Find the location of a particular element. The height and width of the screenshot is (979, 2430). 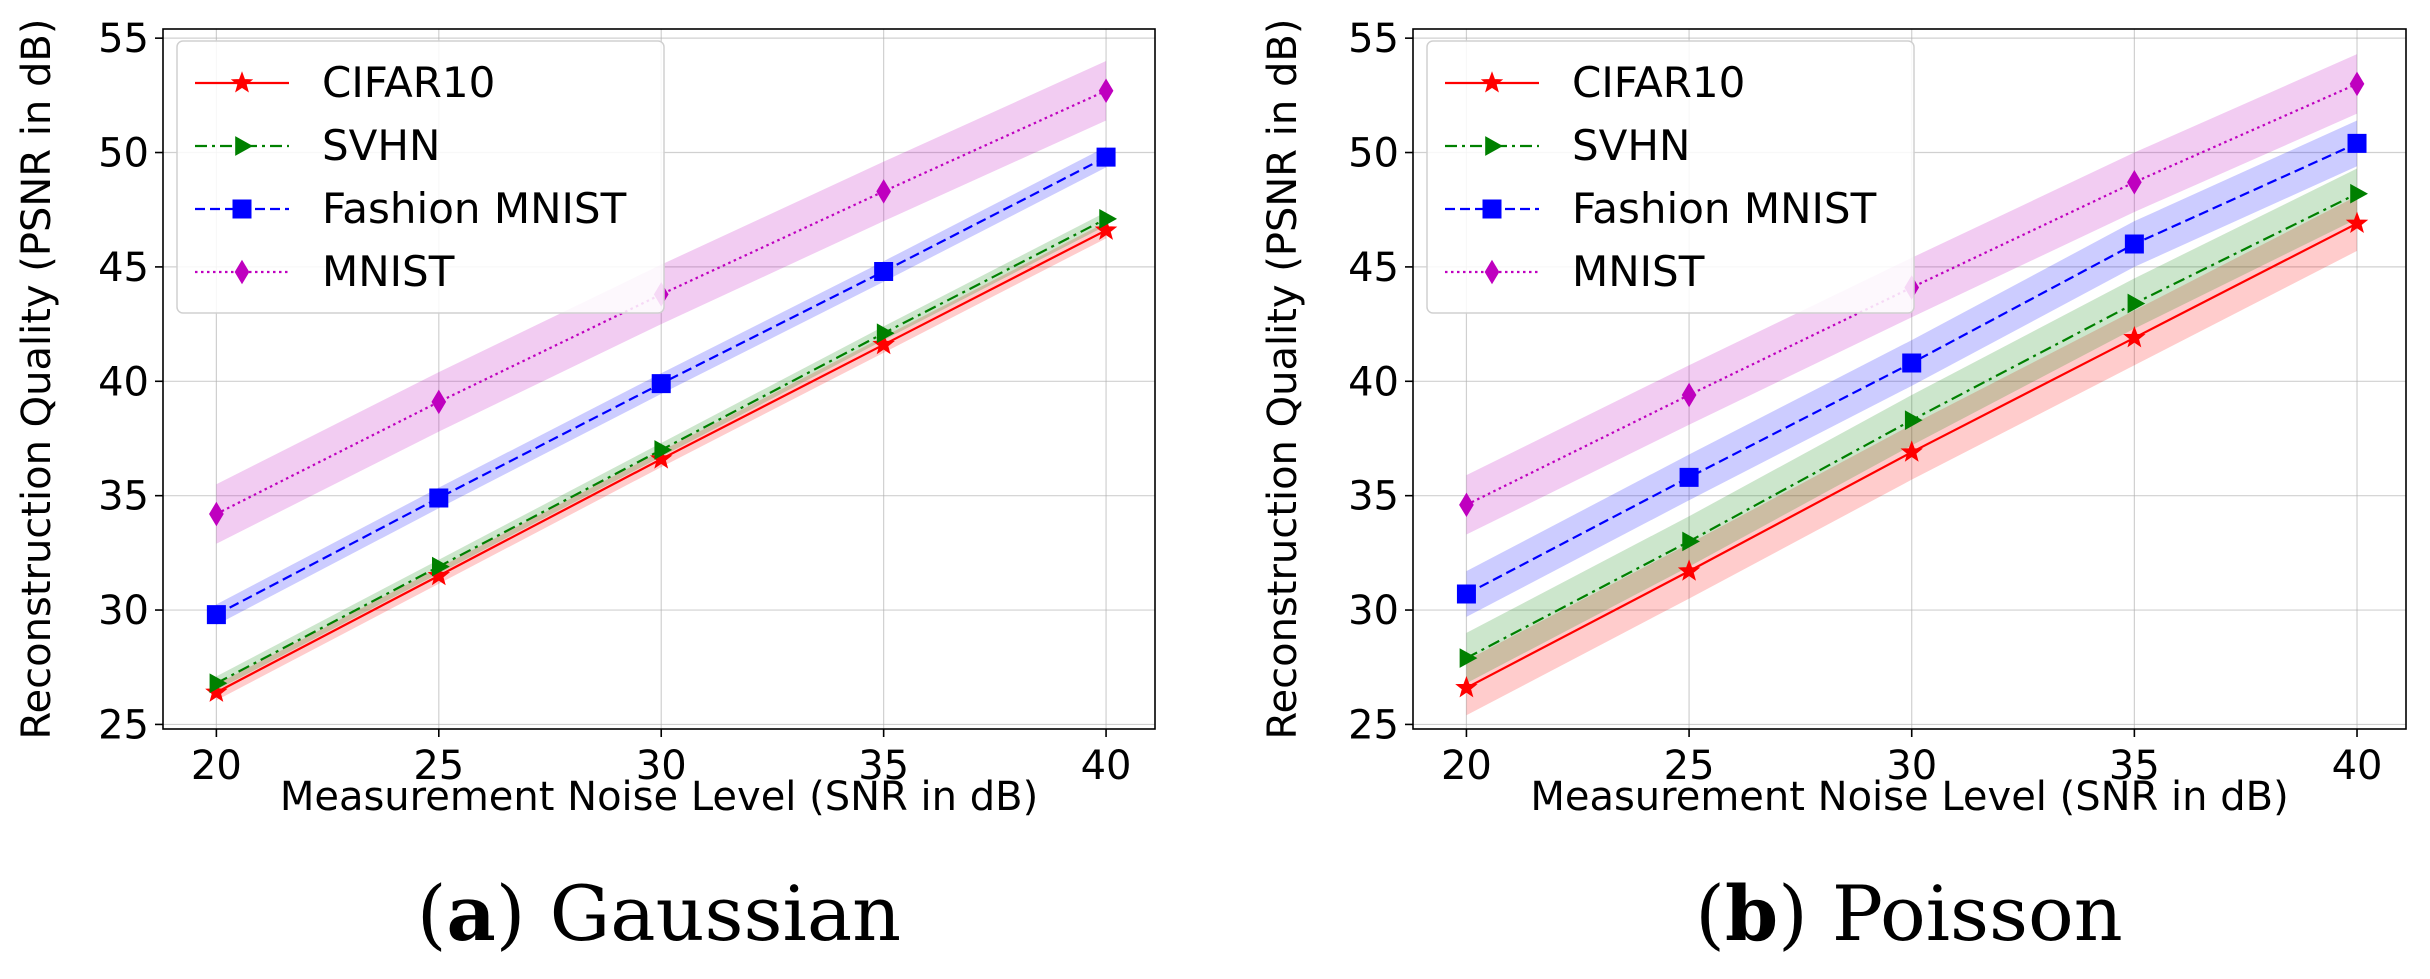

panel-caption: (a) Gaussian is located at coordinates (659, 913).